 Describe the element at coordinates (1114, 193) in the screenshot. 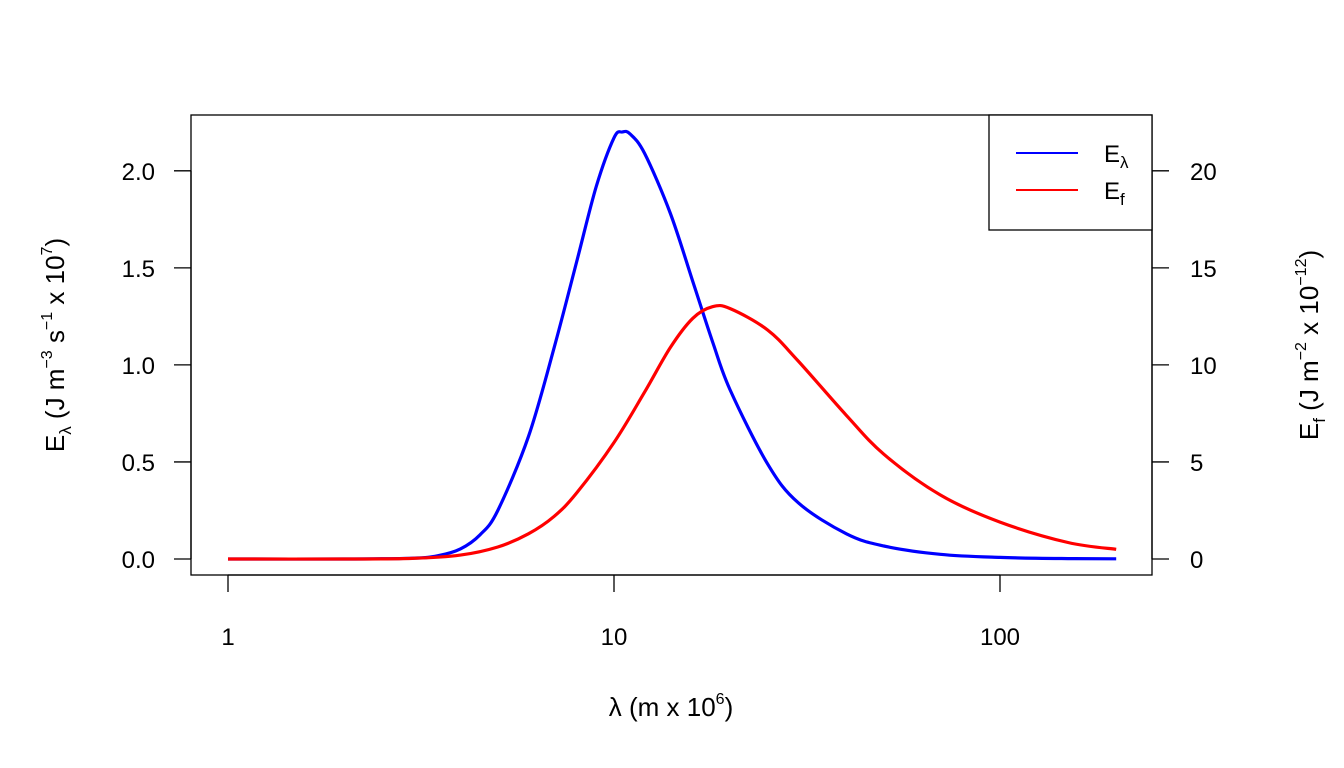

I see `legend-label-e-f: Ef` at that location.